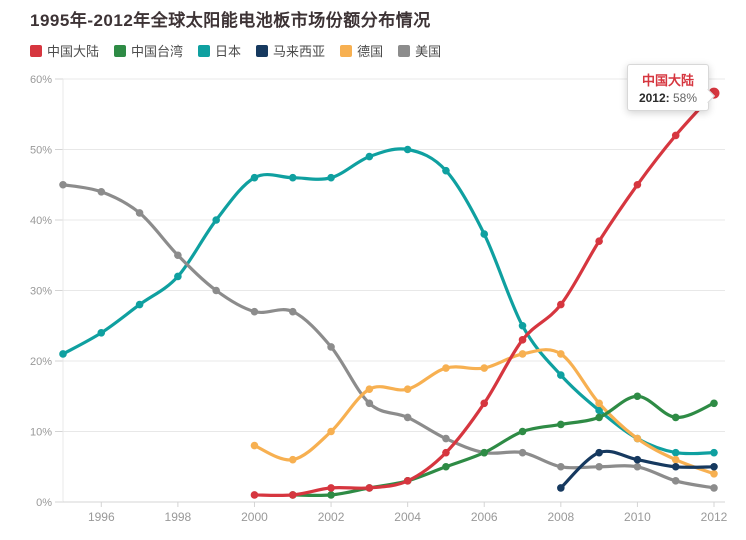 This screenshot has height=540, width=746. What do you see at coordinates (714, 517) in the screenshot?
I see `x-tick-label: 2012` at bounding box center [714, 517].